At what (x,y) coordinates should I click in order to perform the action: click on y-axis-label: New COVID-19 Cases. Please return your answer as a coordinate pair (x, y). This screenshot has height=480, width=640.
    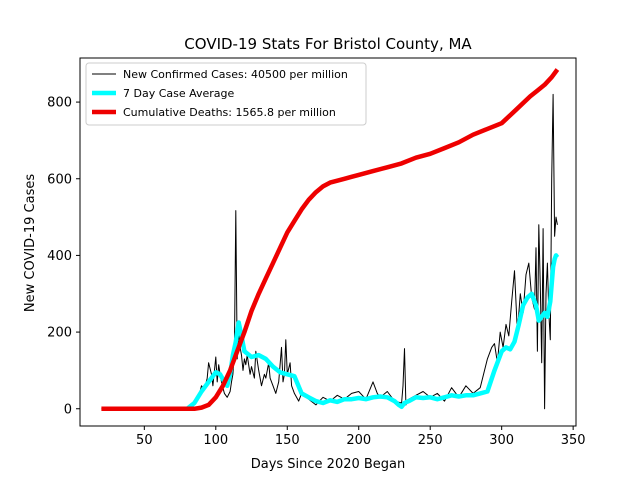
    Looking at the image, I should click on (30, 243).